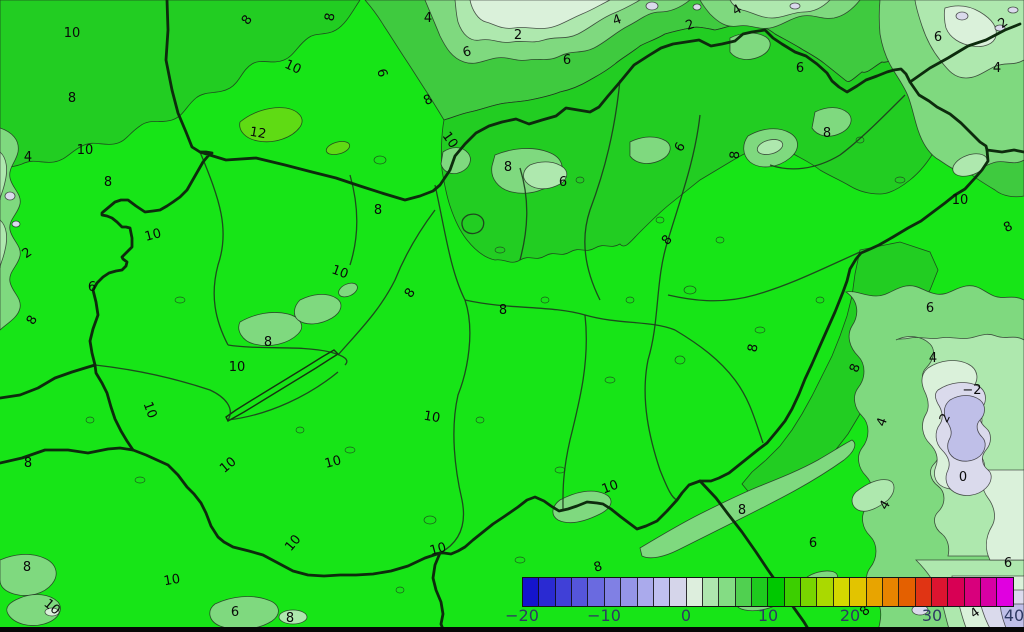 This screenshot has width=1024, height=632. I want to click on colorbar, so click(768, 592).